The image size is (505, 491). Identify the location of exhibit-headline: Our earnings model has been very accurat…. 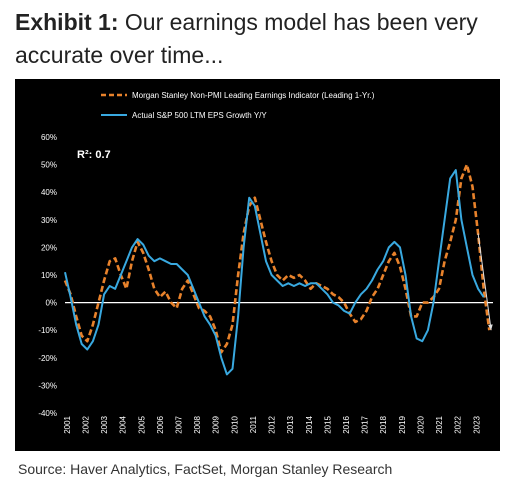
(246, 38).